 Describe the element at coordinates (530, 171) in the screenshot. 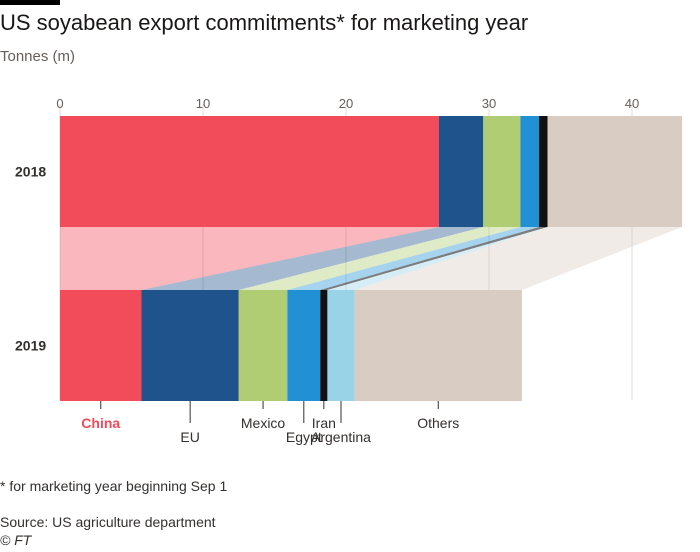

I see `bar-2018-egypt` at that location.